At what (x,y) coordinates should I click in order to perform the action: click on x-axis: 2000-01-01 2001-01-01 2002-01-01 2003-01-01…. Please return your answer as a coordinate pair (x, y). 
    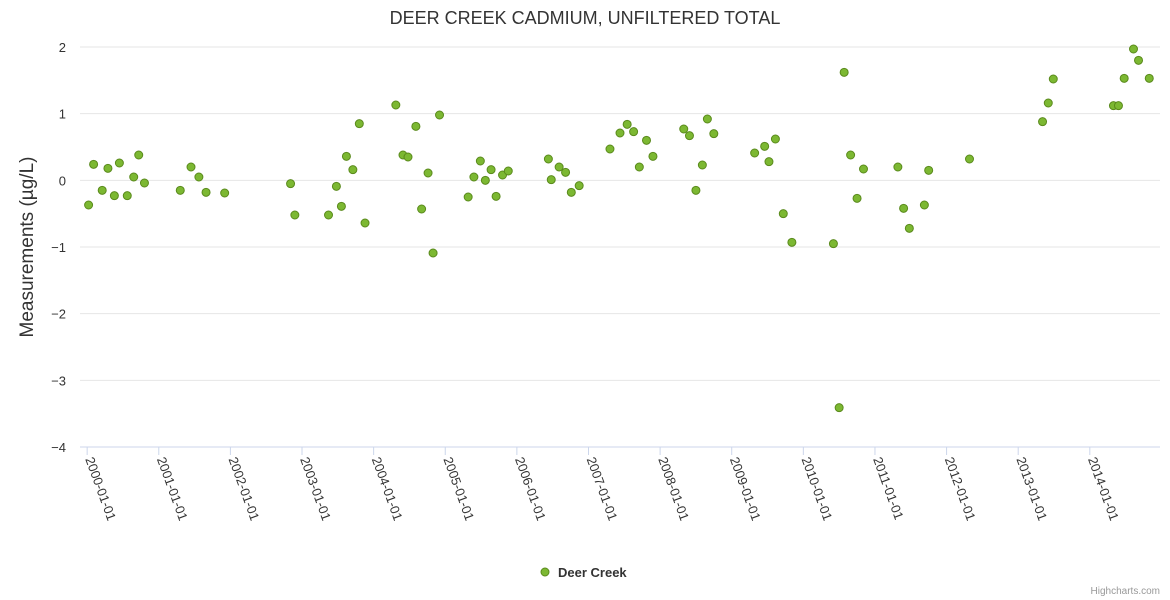
    Looking at the image, I should click on (602, 485).